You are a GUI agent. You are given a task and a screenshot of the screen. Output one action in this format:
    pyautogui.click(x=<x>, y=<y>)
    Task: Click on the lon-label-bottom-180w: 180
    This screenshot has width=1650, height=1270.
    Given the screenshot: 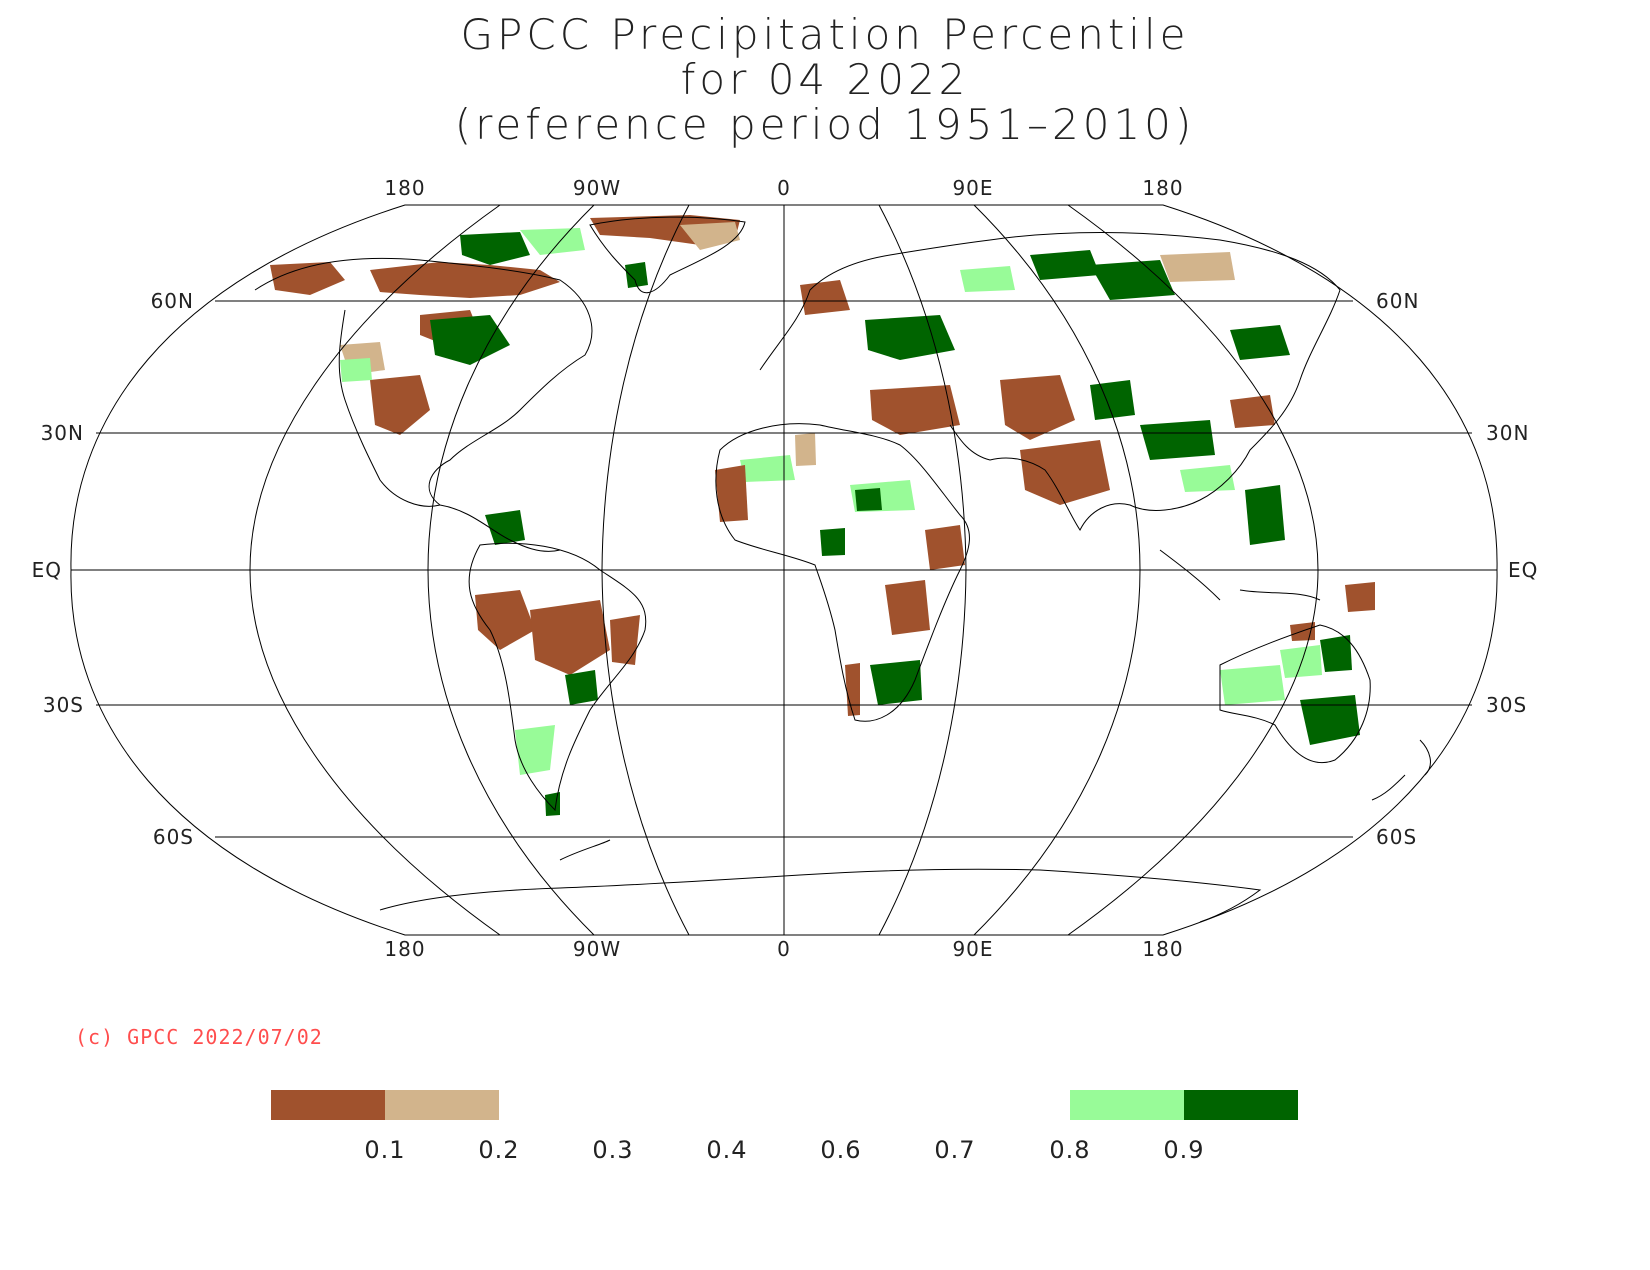 What is the action you would take?
    pyautogui.click(x=404, y=949)
    